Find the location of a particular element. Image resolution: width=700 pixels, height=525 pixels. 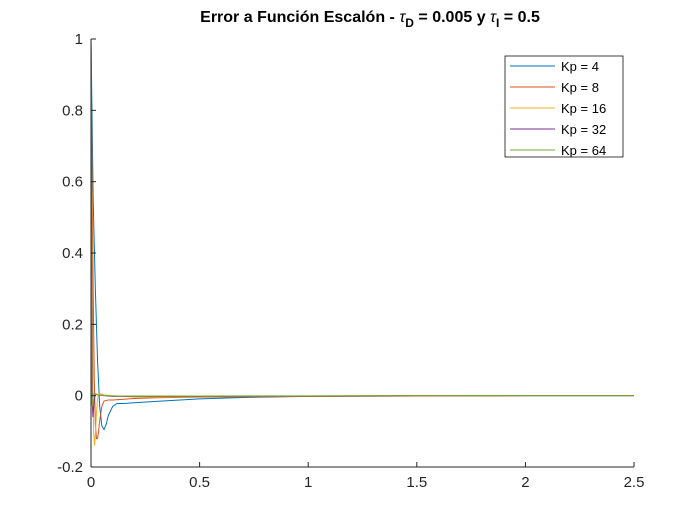

title-tau-d: τ is located at coordinates (402, 17).